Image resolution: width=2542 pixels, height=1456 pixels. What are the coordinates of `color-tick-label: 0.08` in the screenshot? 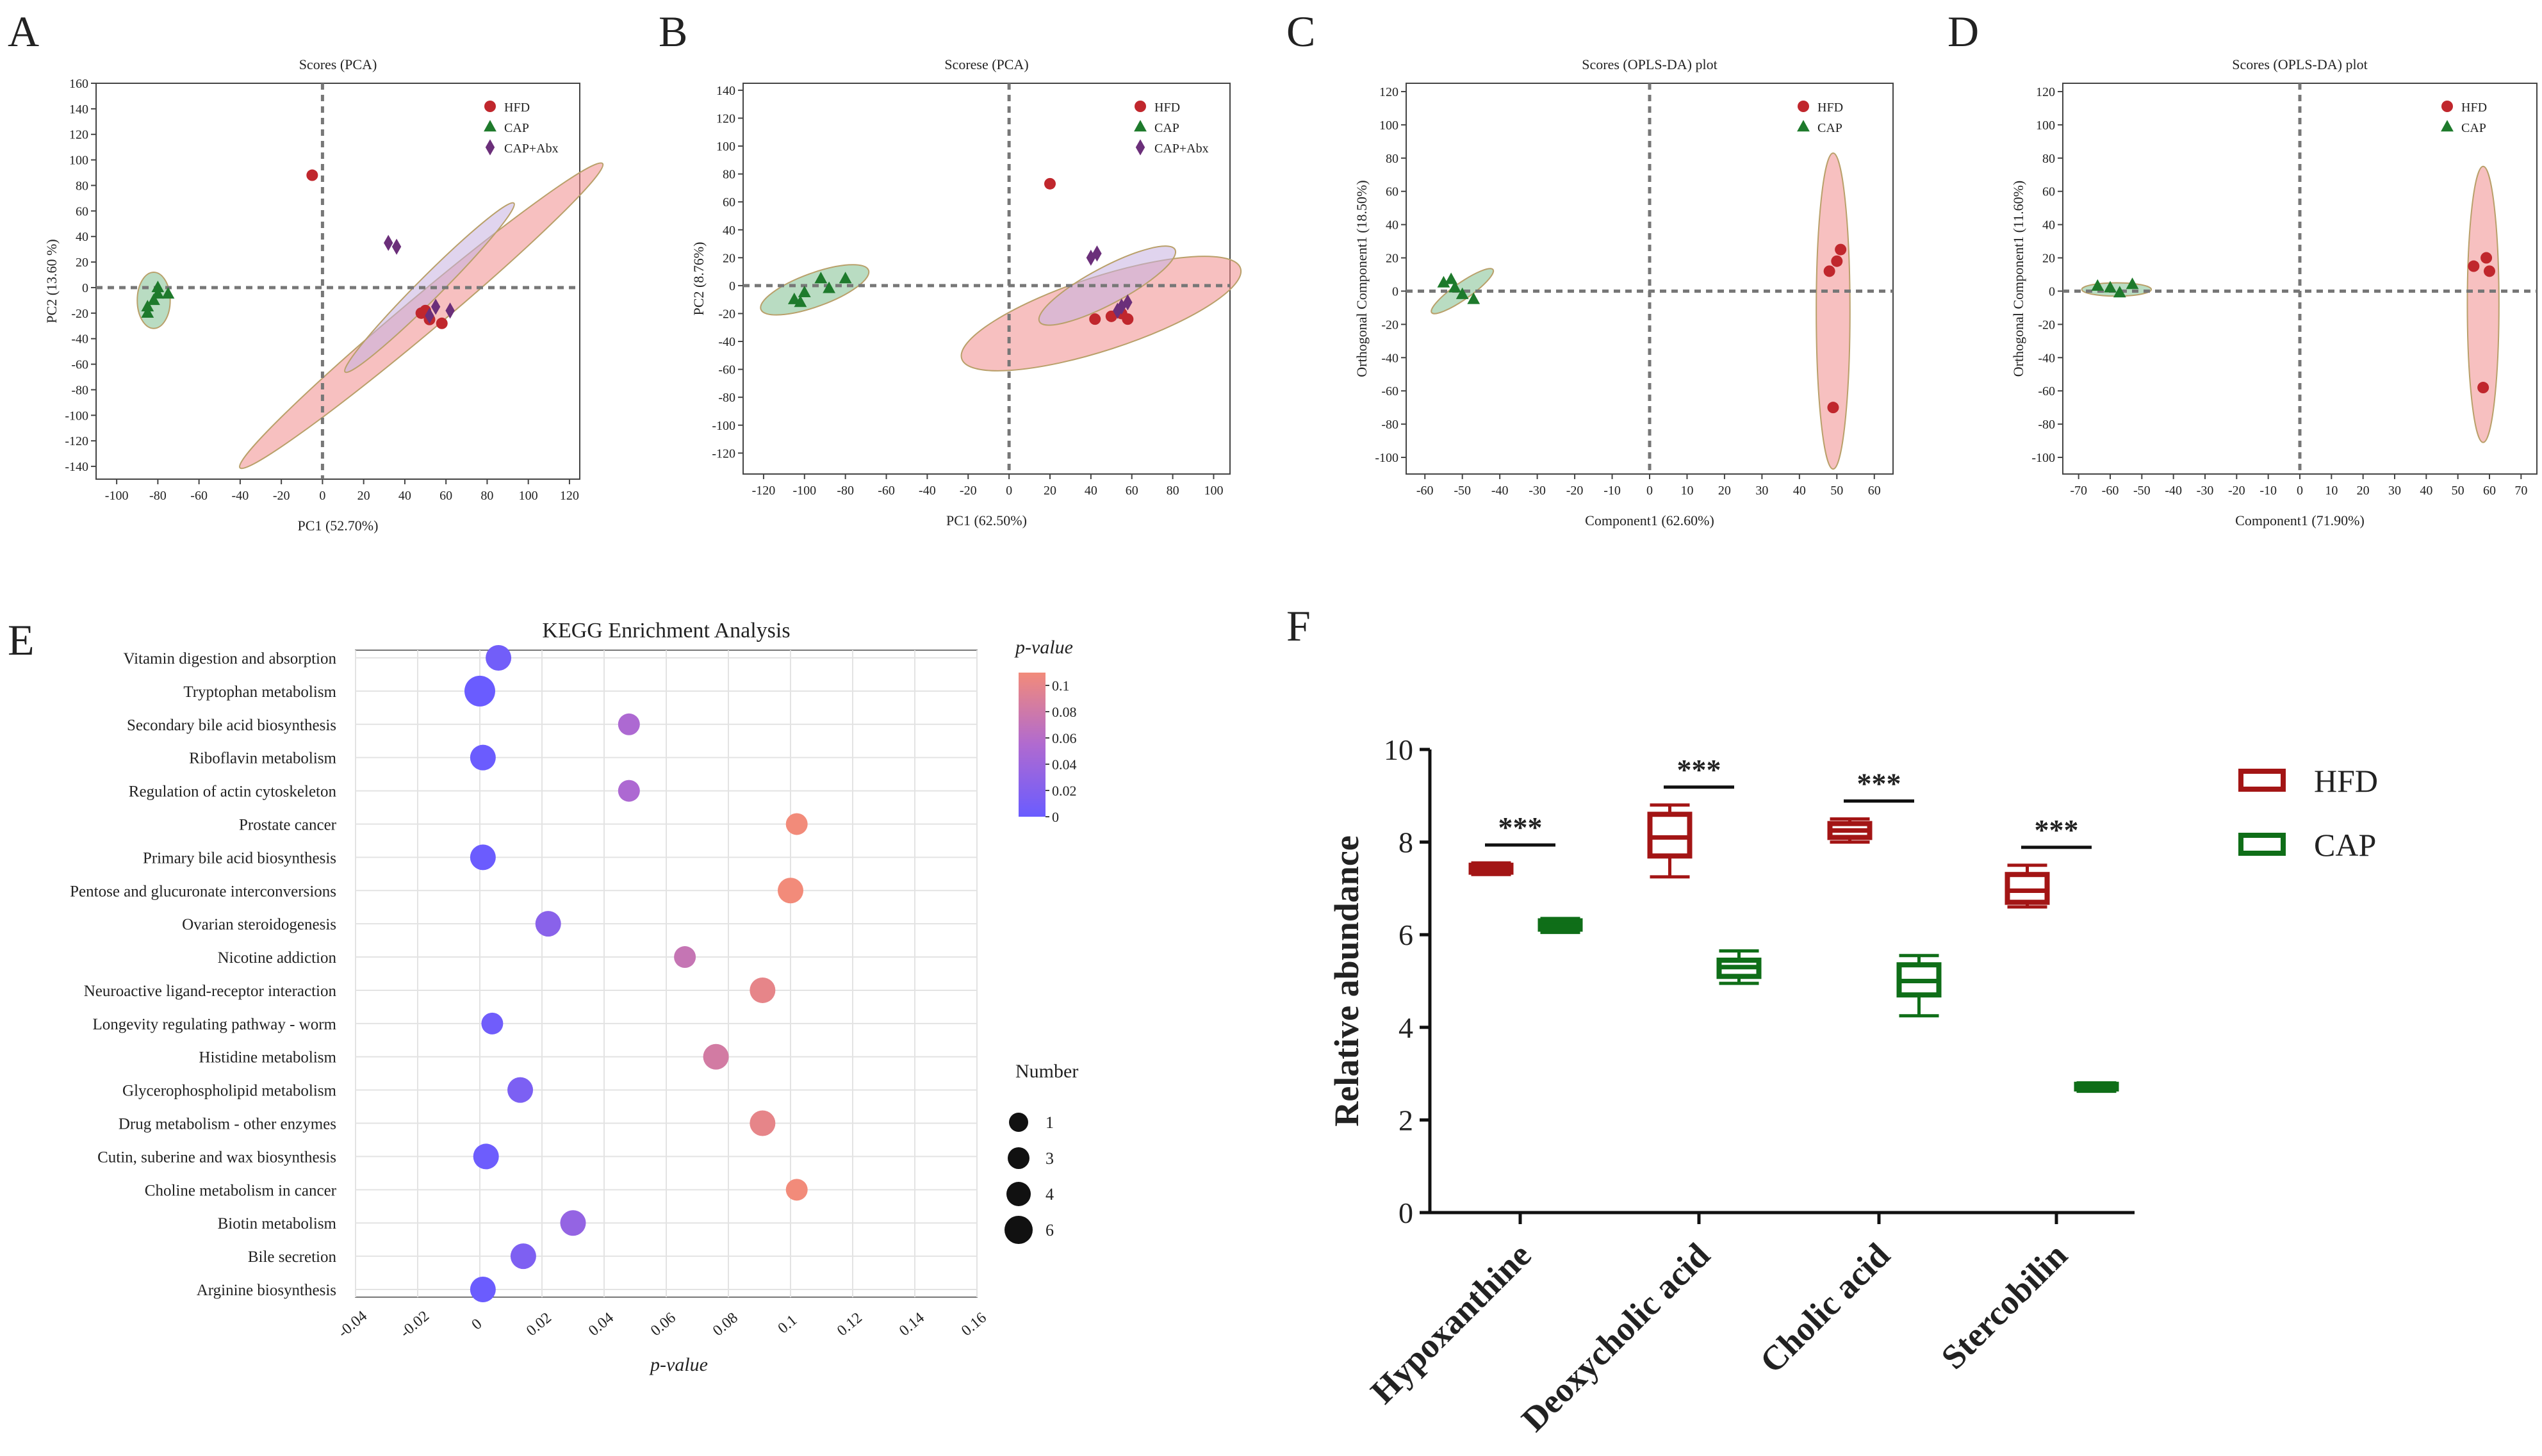 It's located at (1064, 712).